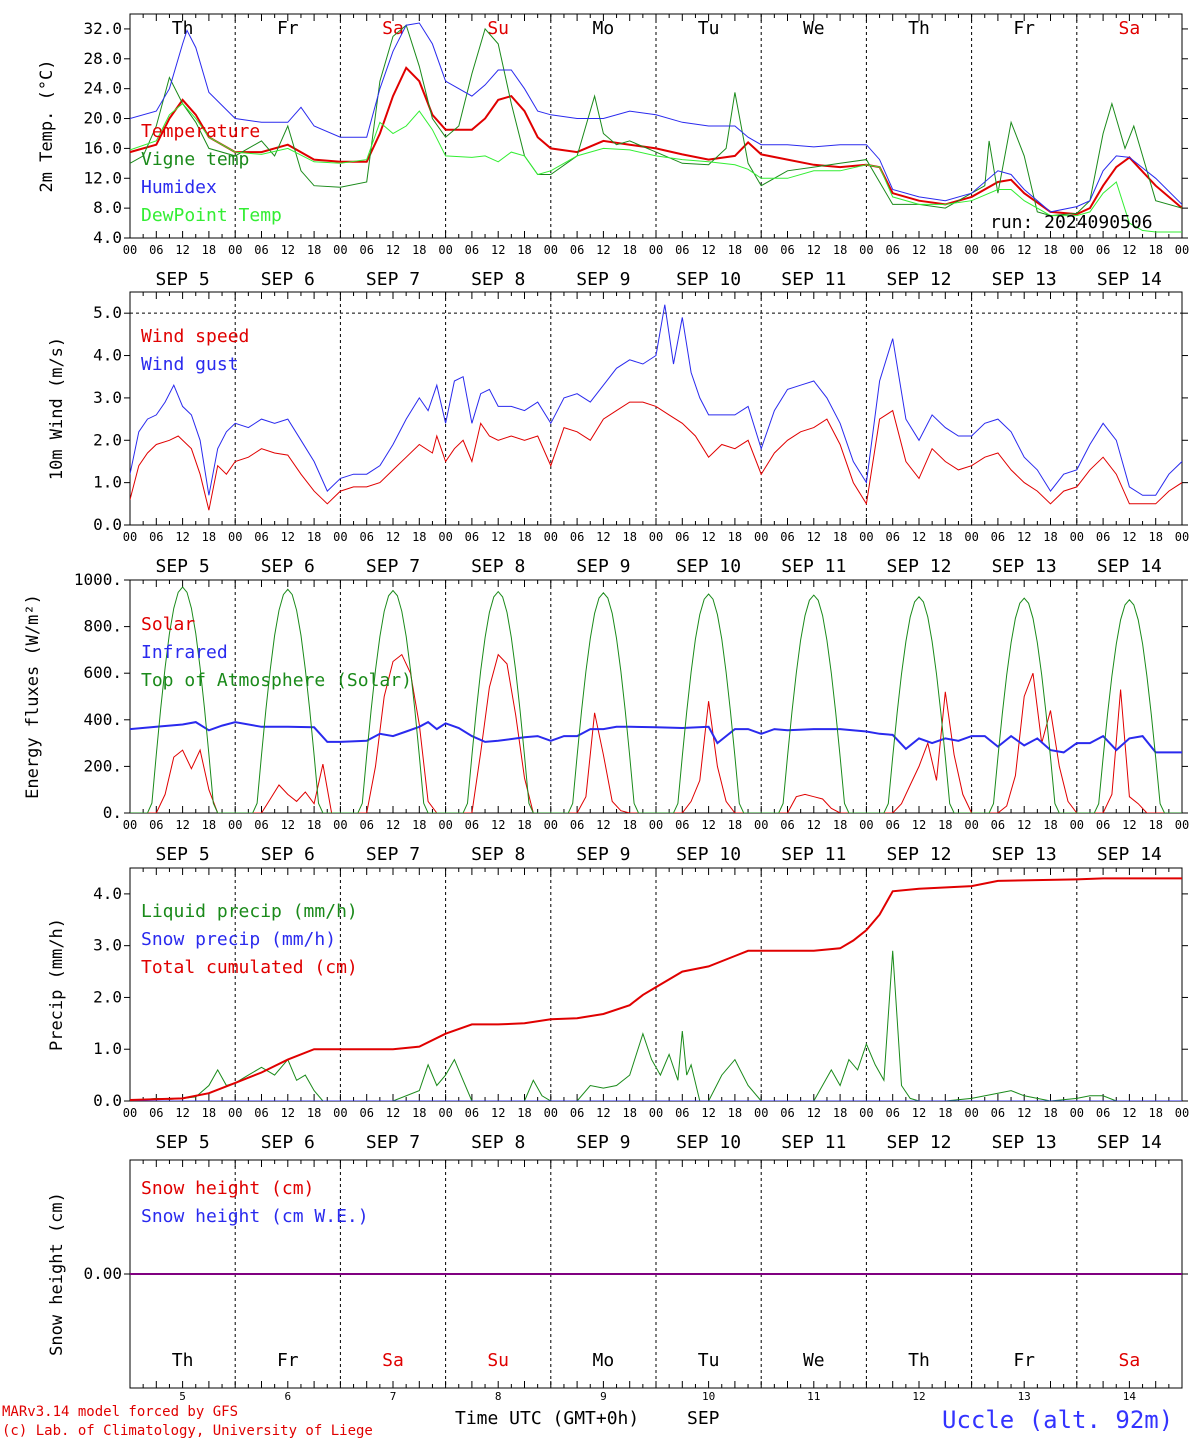  Describe the element at coordinates (107, 207) in the screenshot. I see `y-tick-label: 8.0` at that location.